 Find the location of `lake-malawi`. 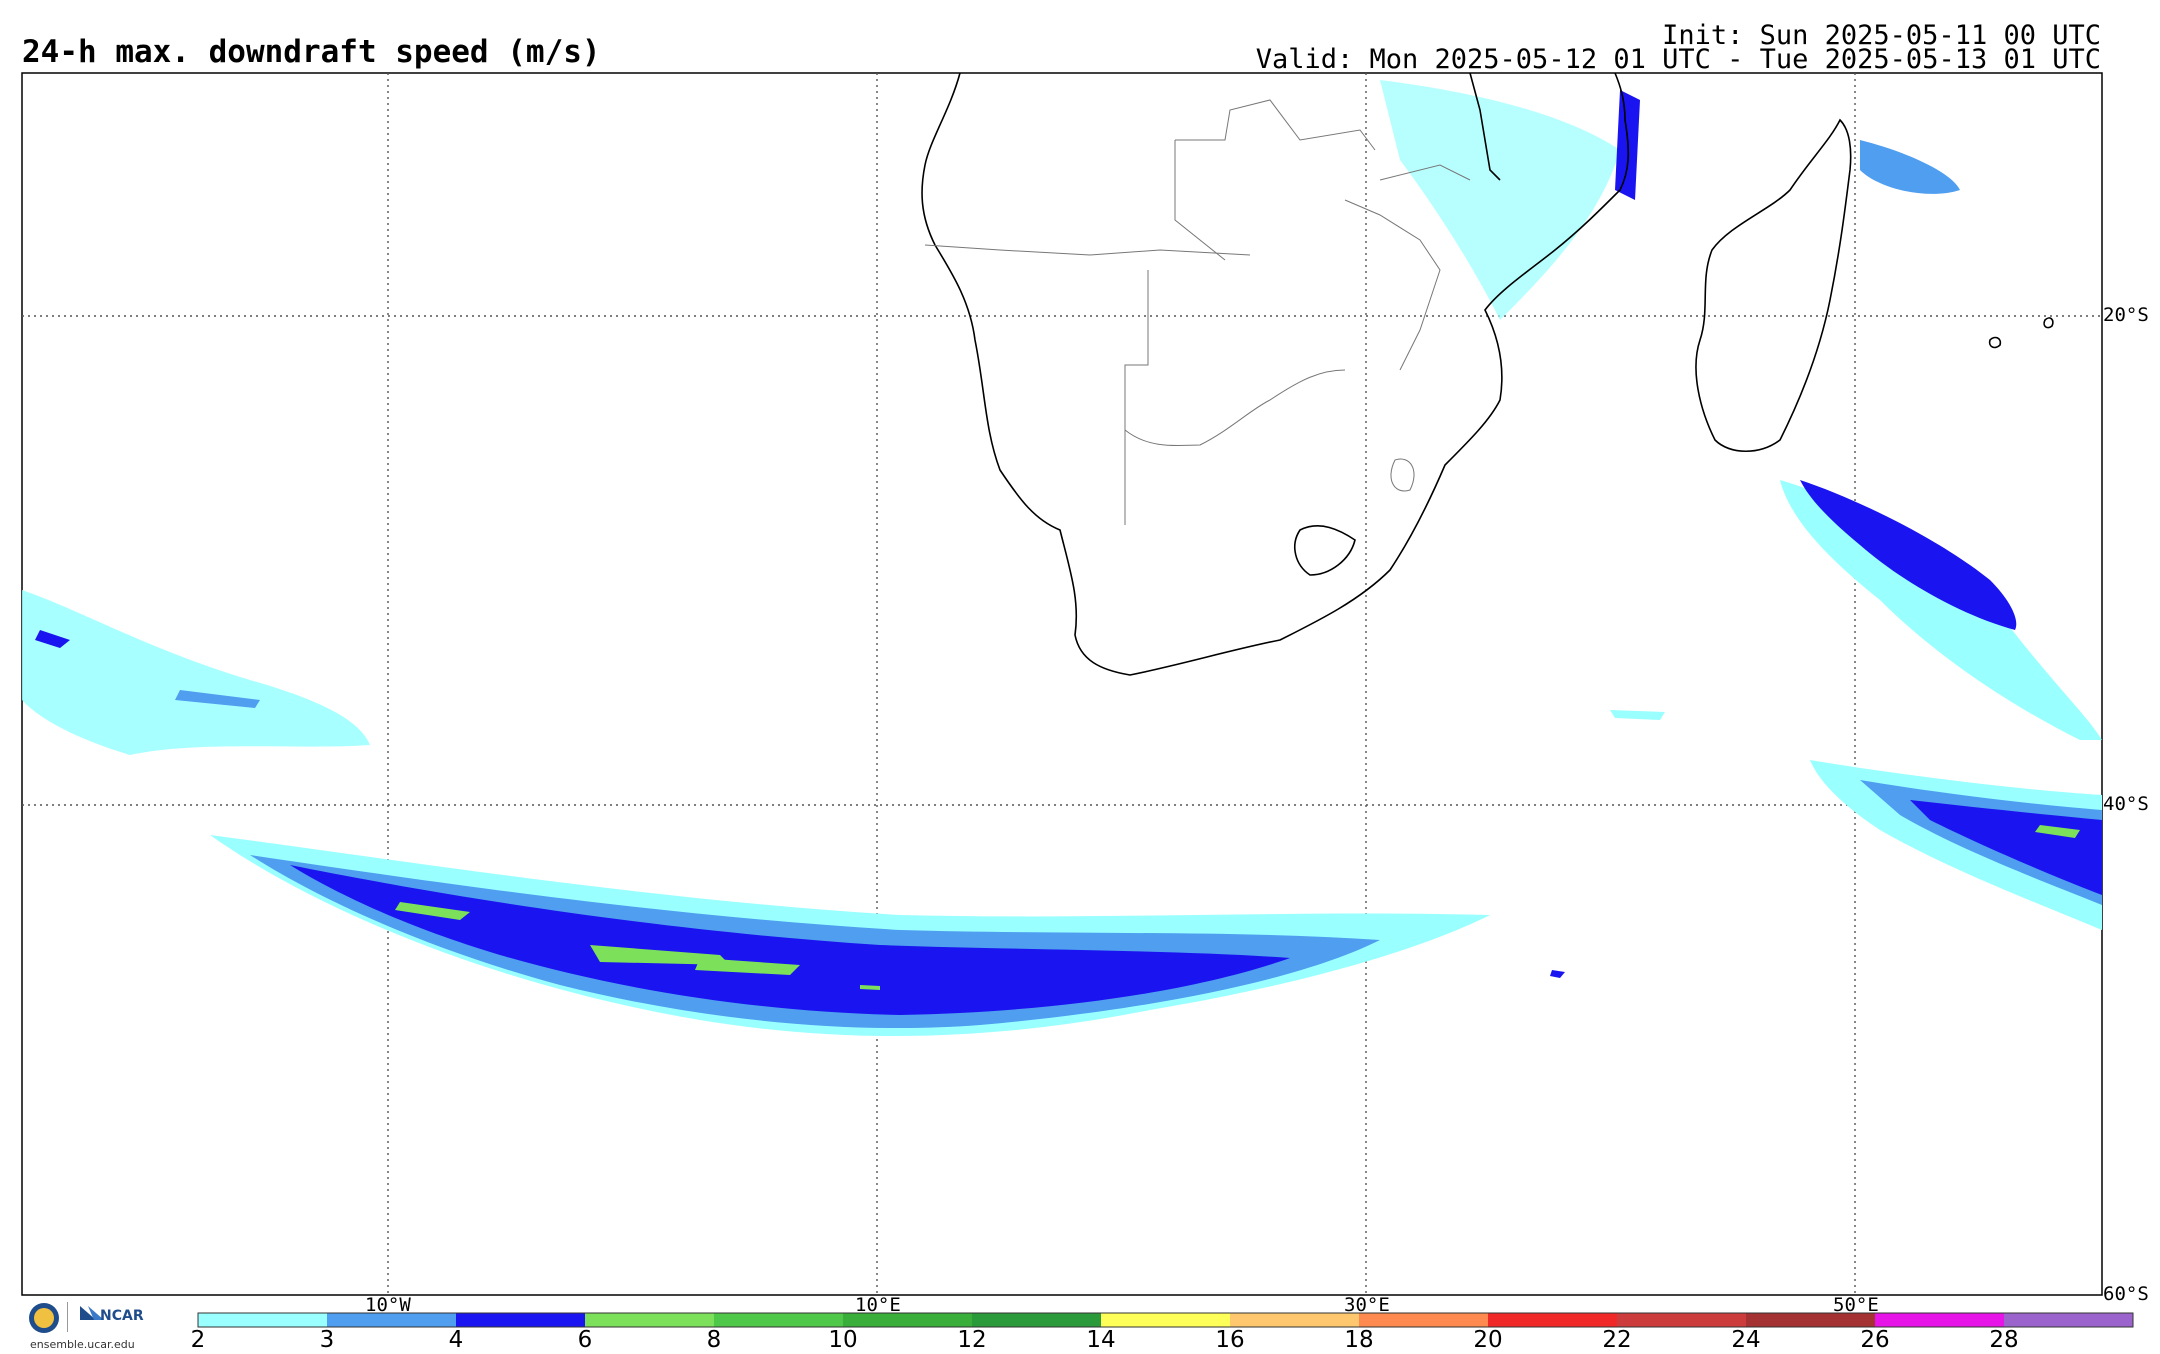

lake-malawi is located at coordinates (1485, 126).